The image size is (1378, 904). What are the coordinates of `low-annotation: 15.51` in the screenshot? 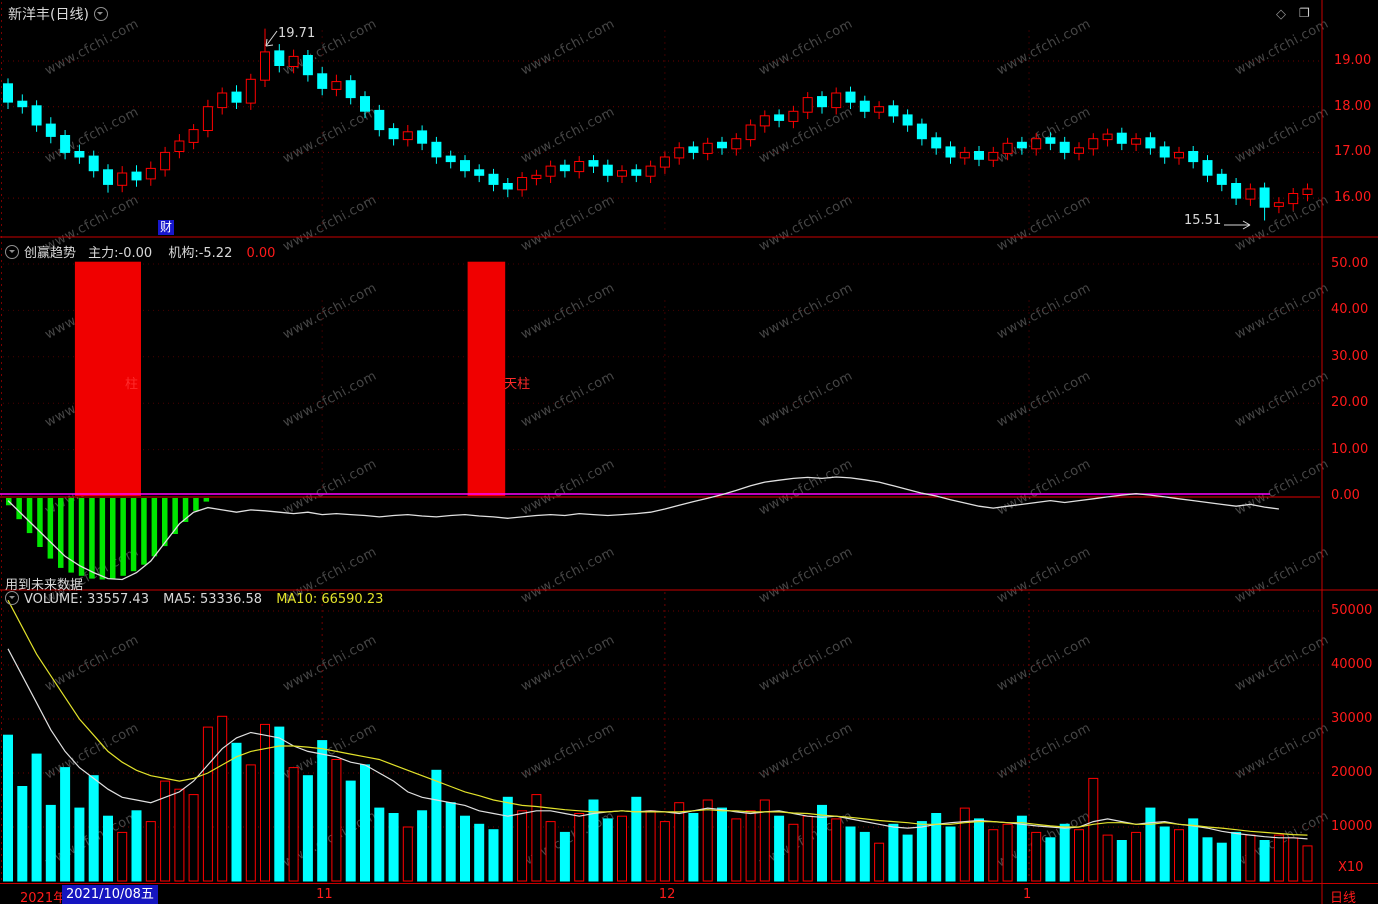 It's located at (1203, 220).